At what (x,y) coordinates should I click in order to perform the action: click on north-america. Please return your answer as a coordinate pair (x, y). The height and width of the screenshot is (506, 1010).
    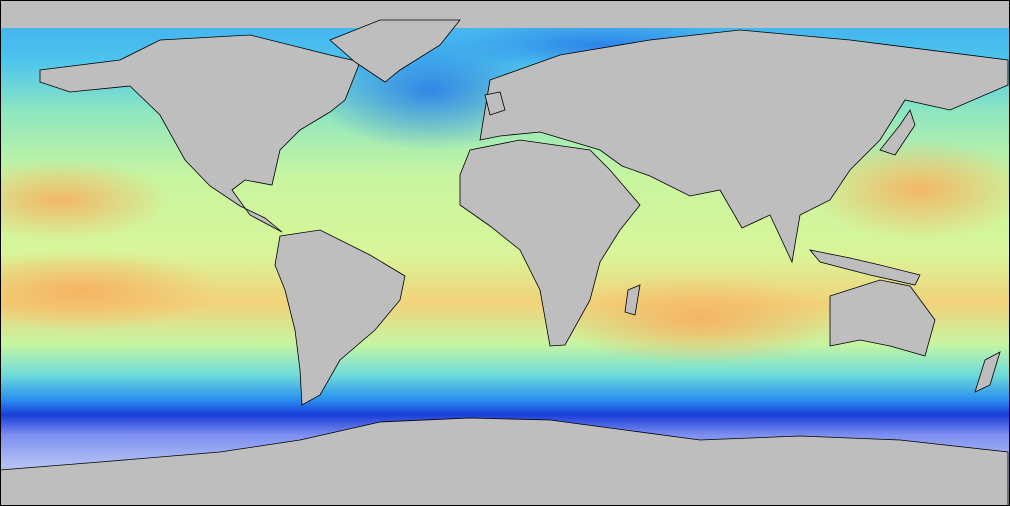
    Looking at the image, I should click on (200, 133).